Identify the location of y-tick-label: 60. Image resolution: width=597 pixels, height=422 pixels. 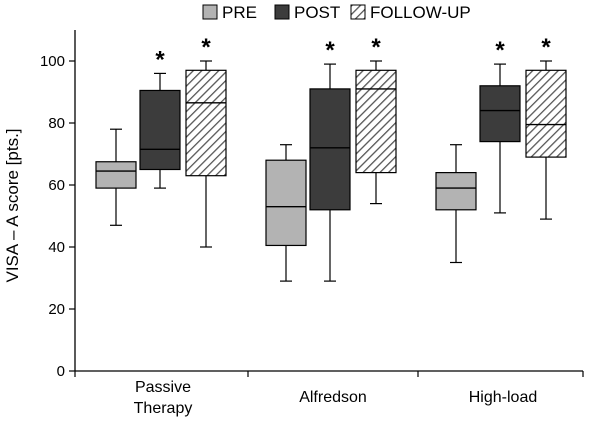
(56, 185).